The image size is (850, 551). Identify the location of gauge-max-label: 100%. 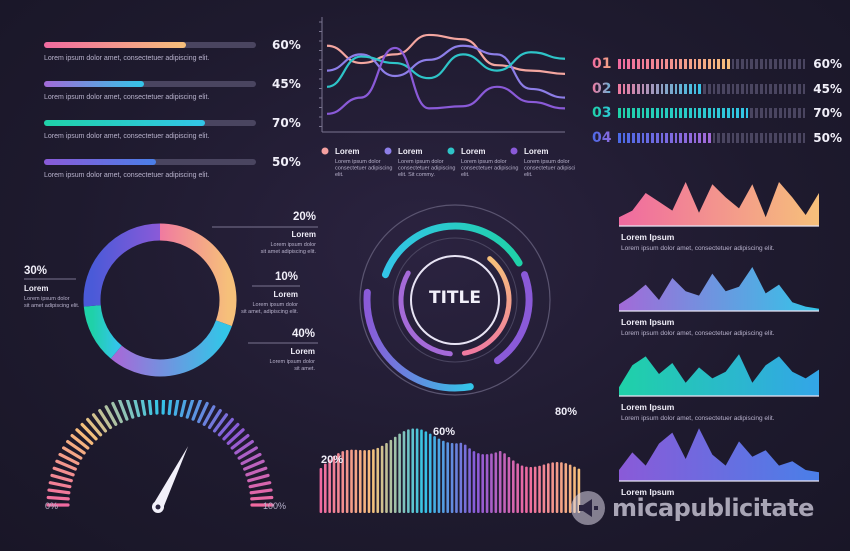
(274, 506).